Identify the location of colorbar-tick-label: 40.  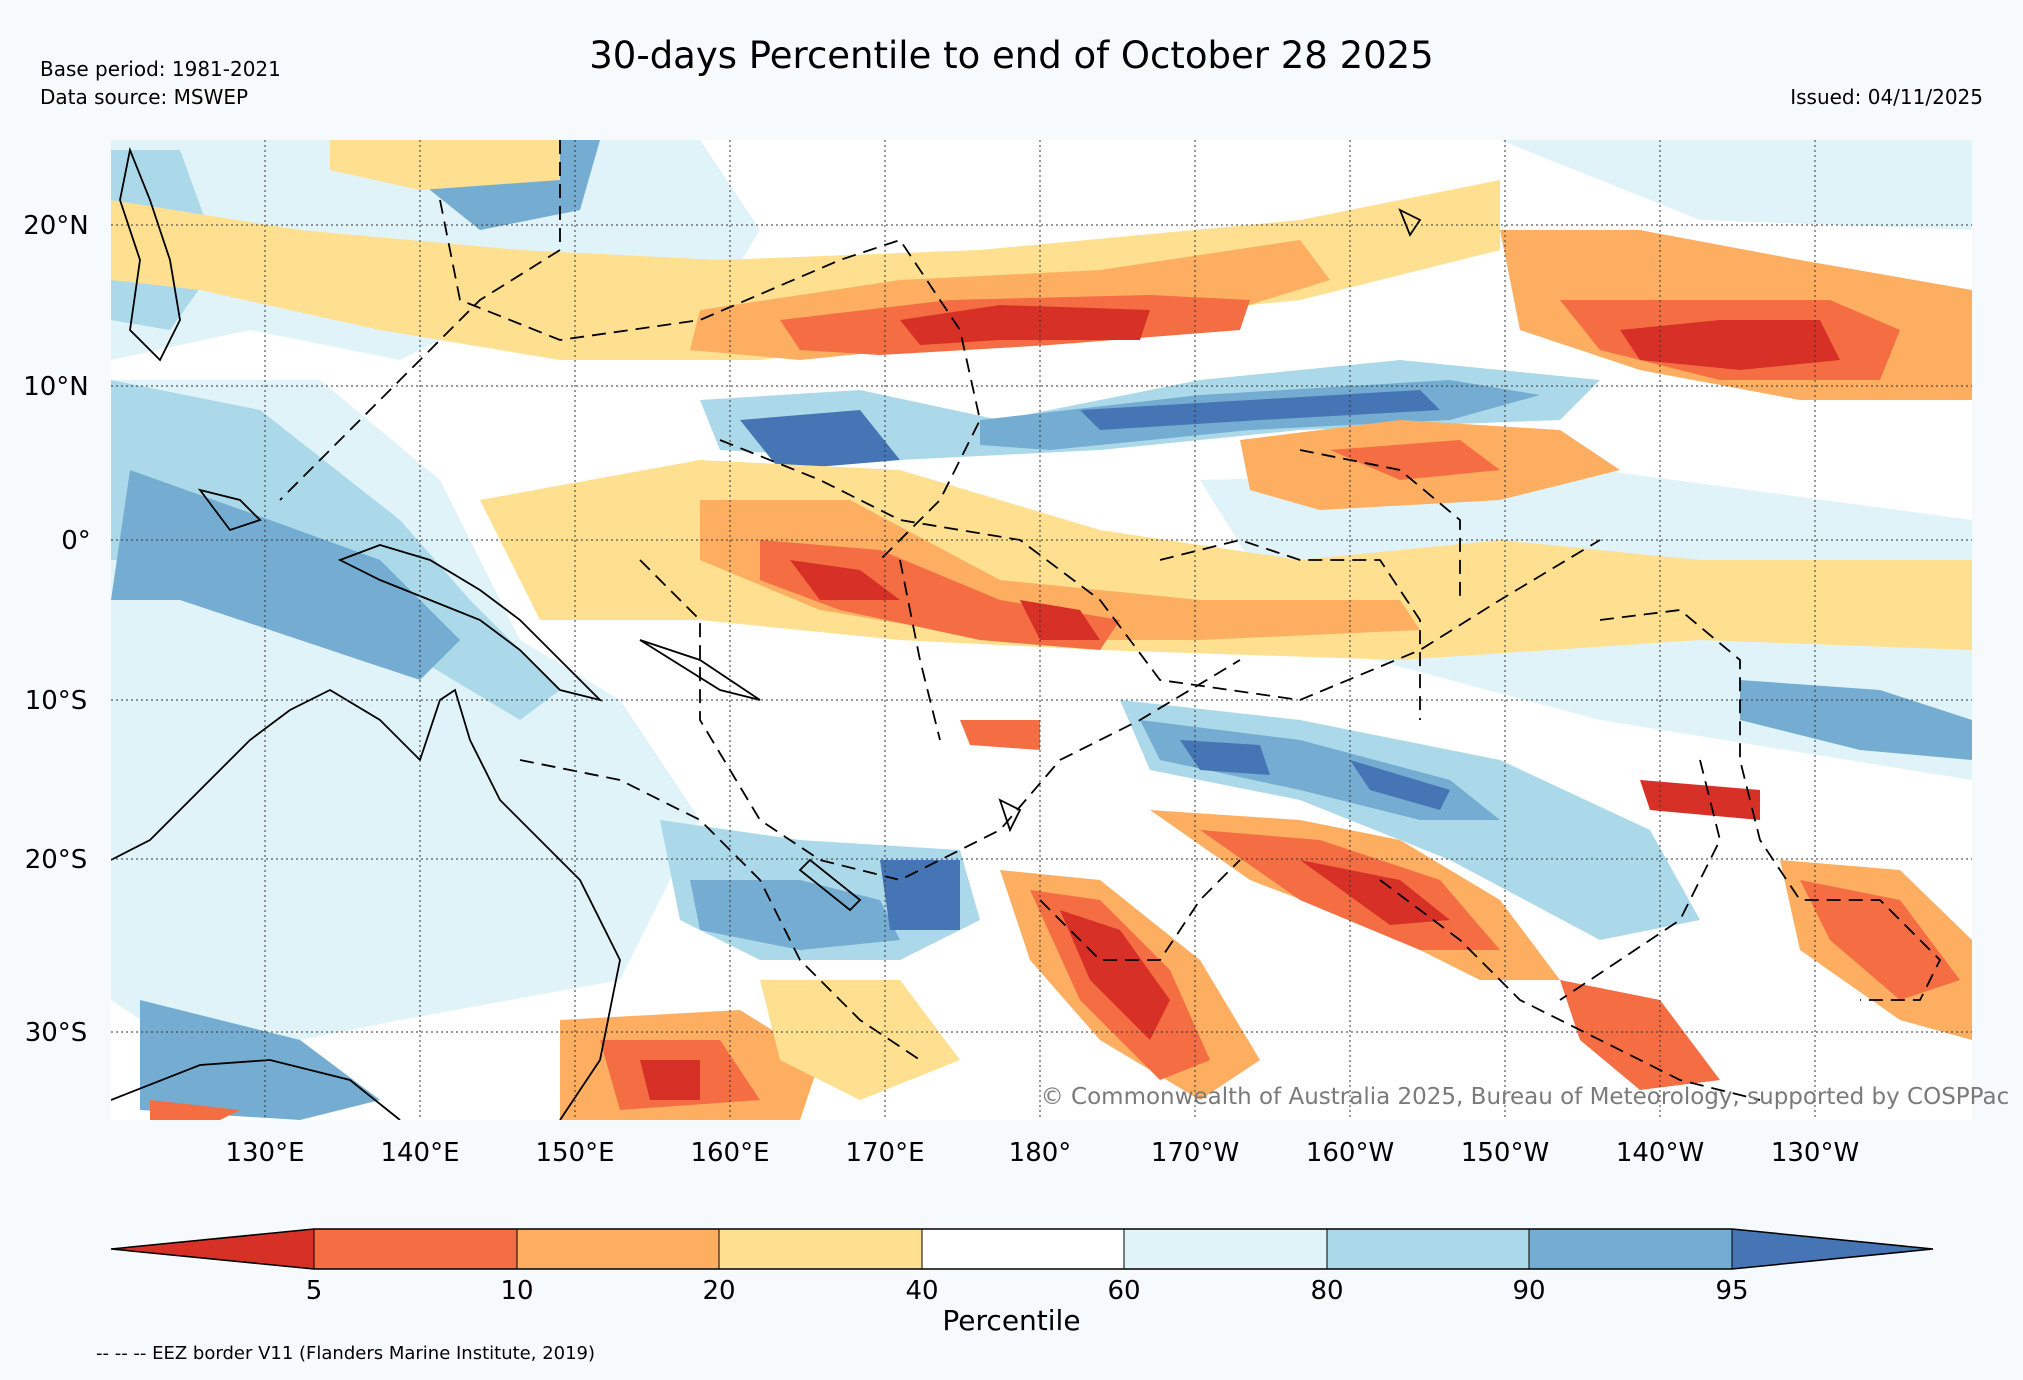
(921, 1291).